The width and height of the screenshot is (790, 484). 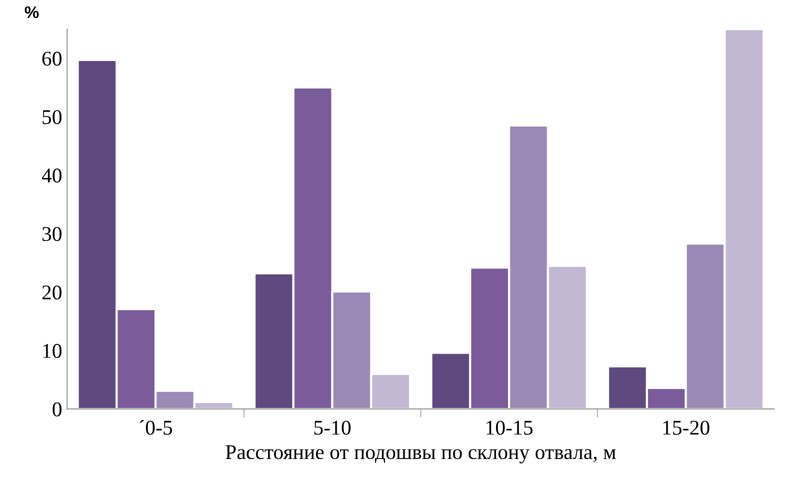 I want to click on y-tick-label: 30, so click(x=52, y=234).